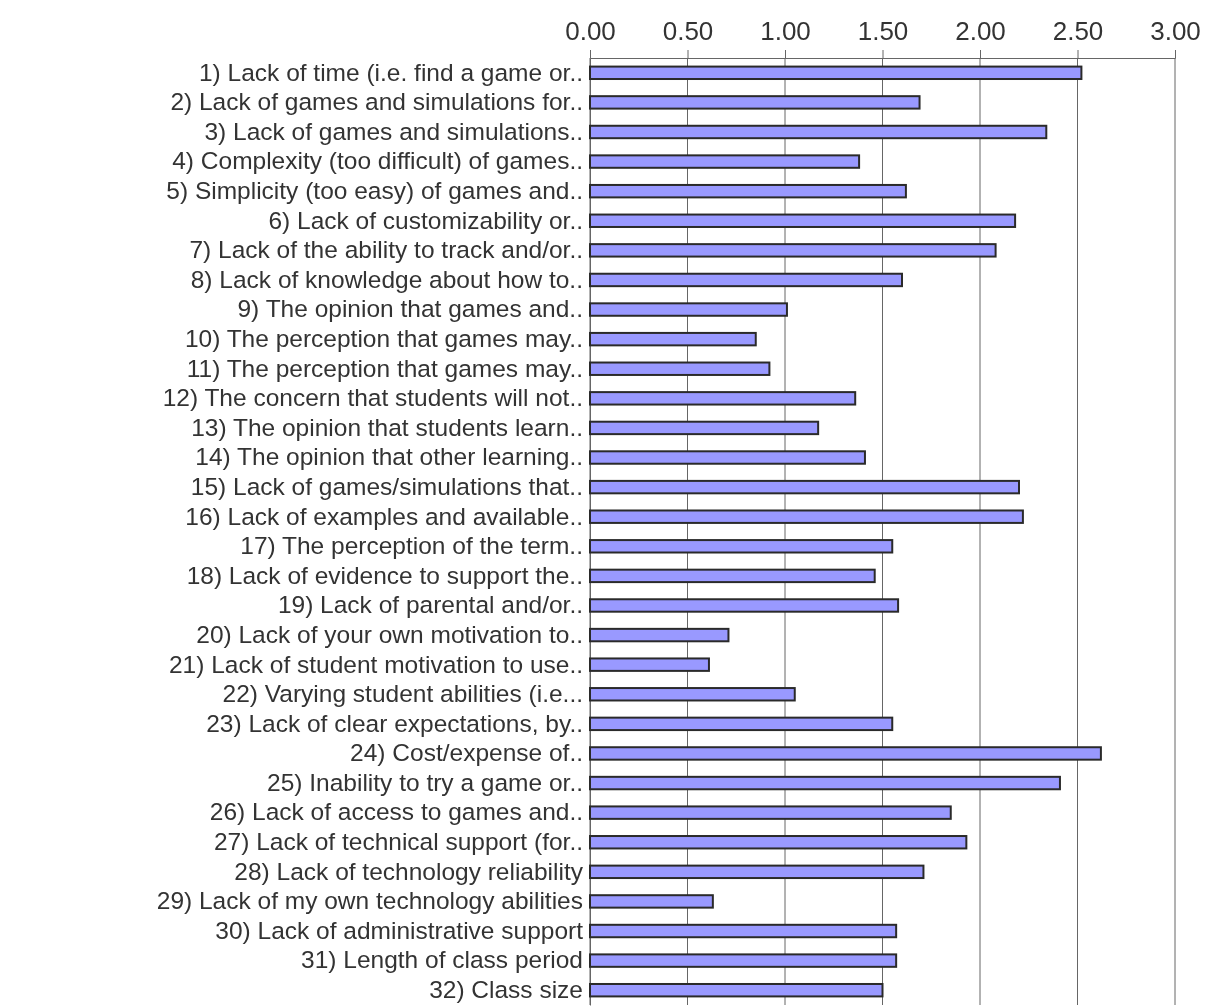 The image size is (1215, 1008). I want to click on y-tick-label: 10) The perception that games may.., so click(383, 338).